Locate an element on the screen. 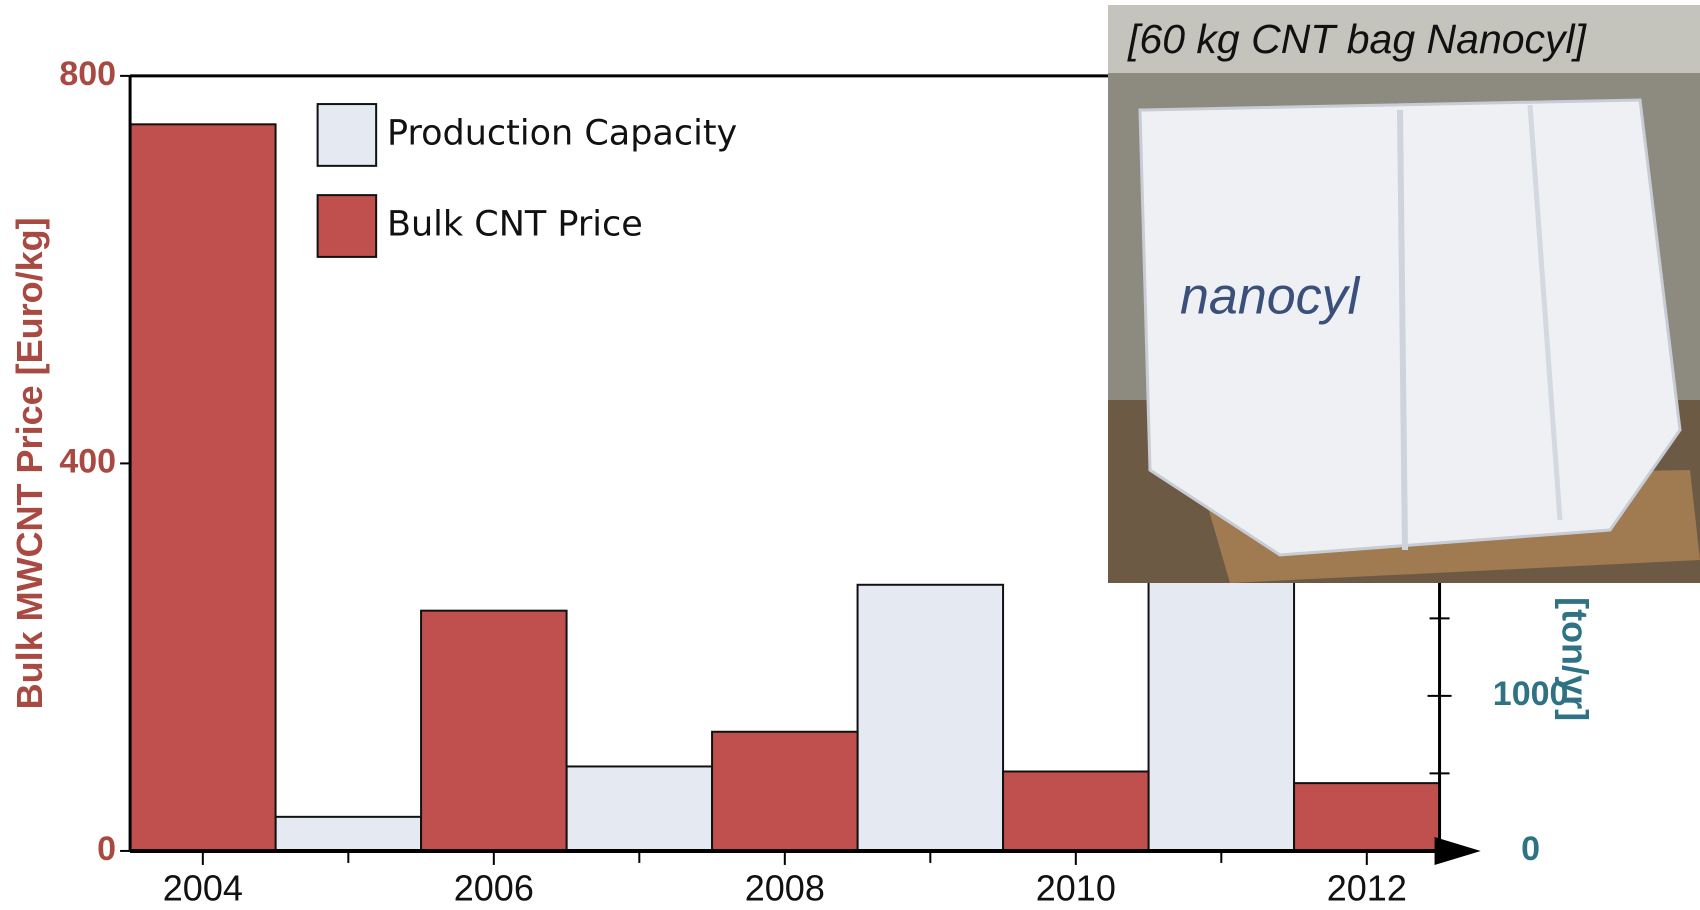  x-tick-label: 2004 is located at coordinates (203, 887).